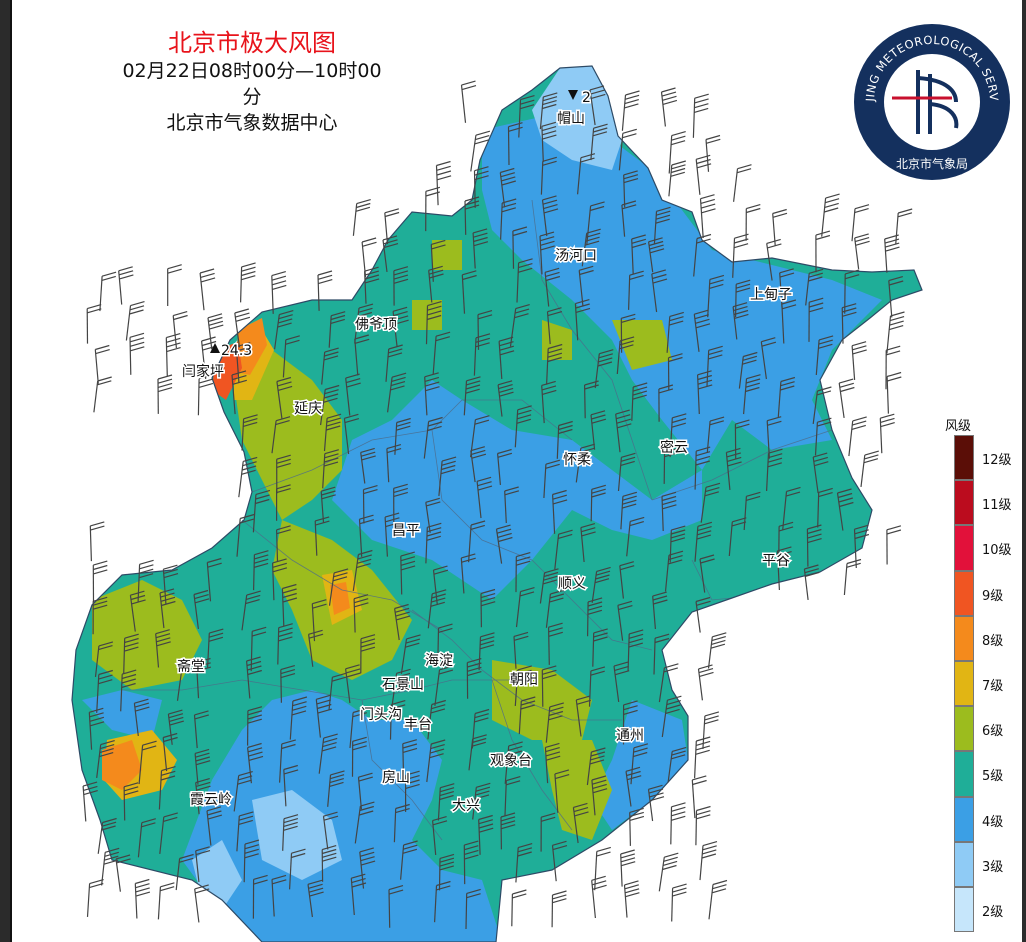 The image size is (1026, 942). Describe the element at coordinates (287, 435) in the screenshot. I see `level6-region-yanqing` at that location.